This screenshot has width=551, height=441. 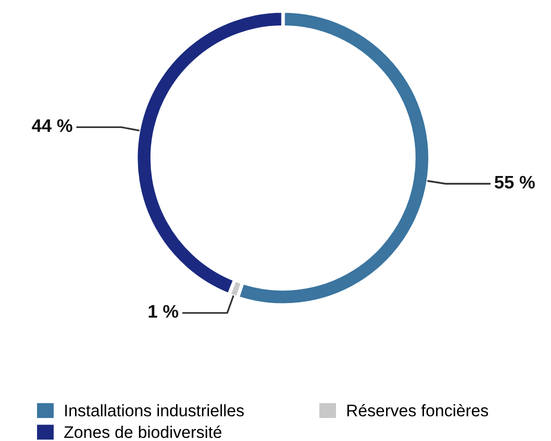 I want to click on data-label: 55 %, so click(x=514, y=182).